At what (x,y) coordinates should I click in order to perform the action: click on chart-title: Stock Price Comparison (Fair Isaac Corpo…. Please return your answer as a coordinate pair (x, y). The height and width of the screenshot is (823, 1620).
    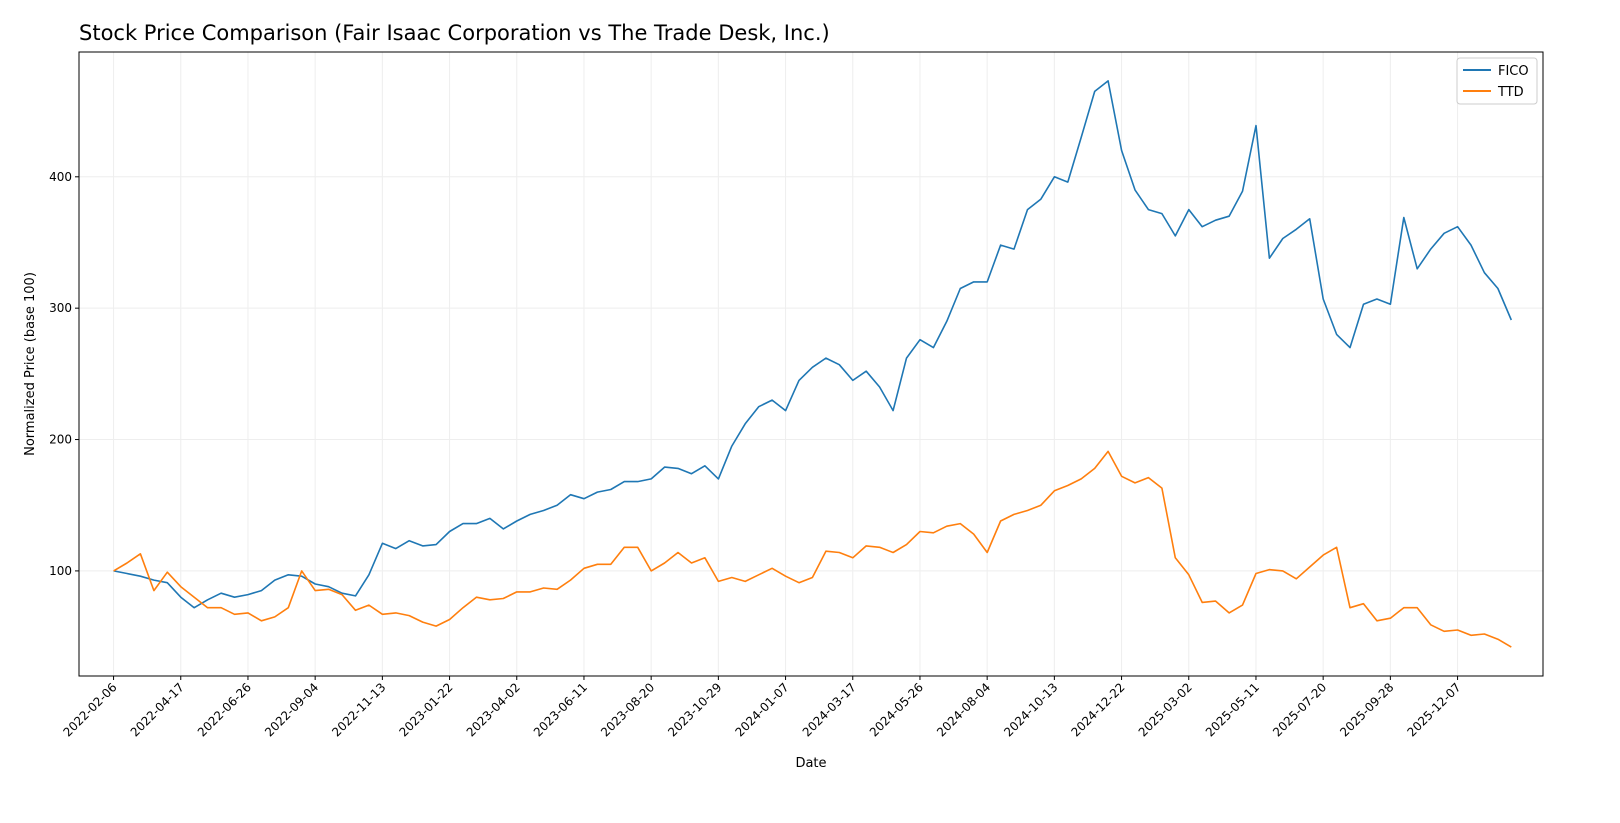
    Looking at the image, I should click on (454, 33).